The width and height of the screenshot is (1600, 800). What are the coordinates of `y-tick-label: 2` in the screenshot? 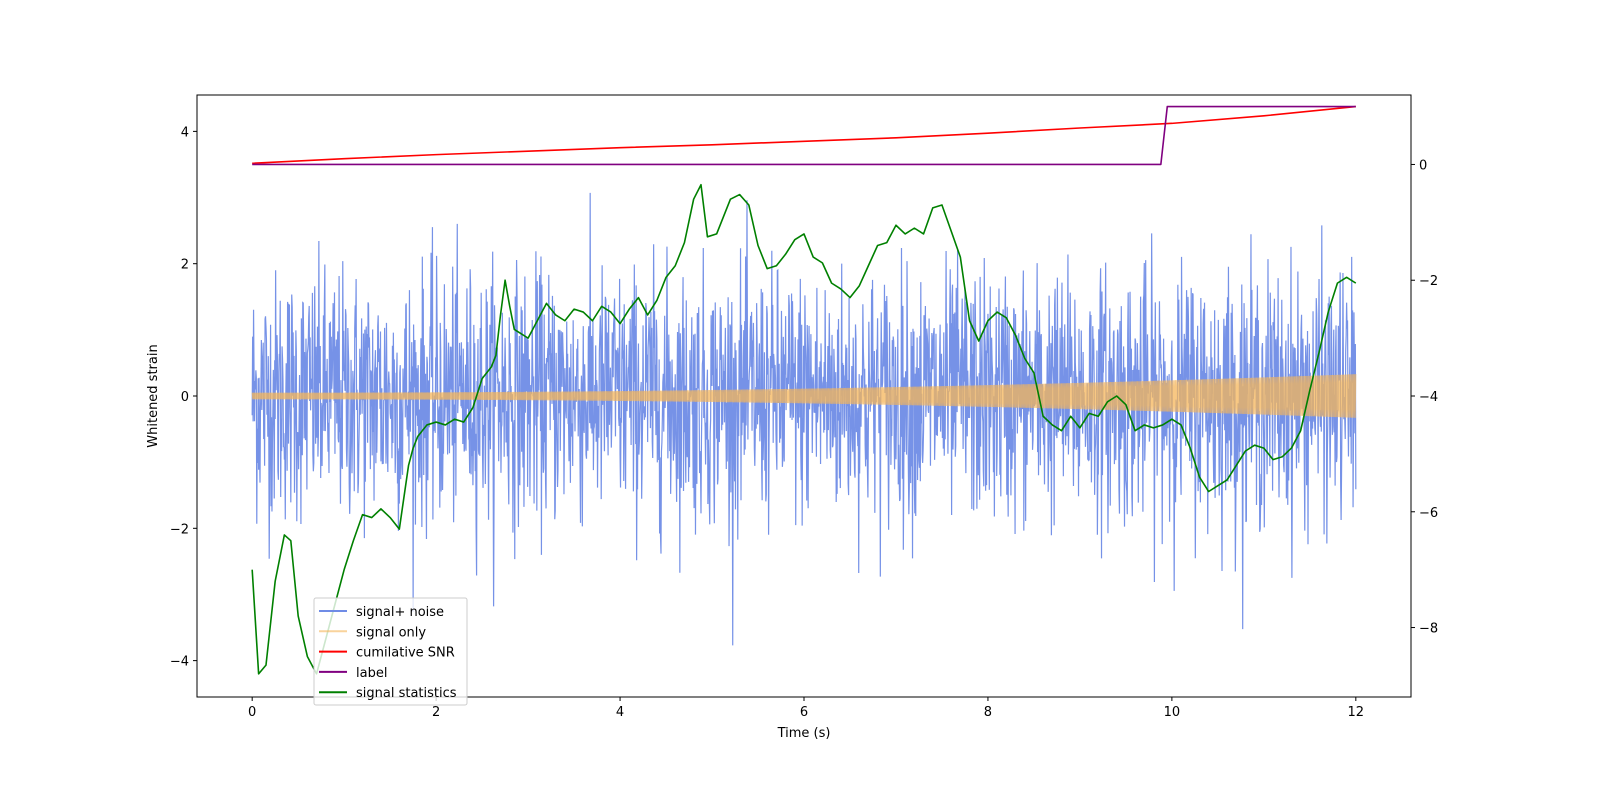 It's located at (185, 265).